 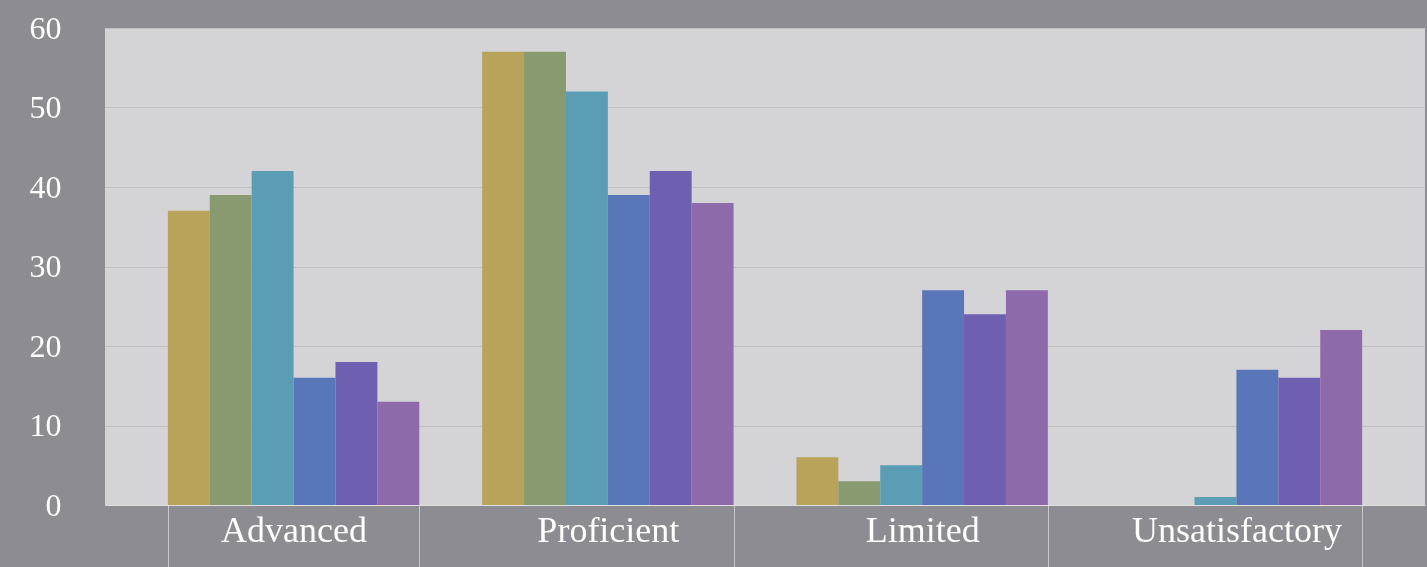 What do you see at coordinates (922, 529) in the screenshot?
I see `x-tick-label: Limited` at bounding box center [922, 529].